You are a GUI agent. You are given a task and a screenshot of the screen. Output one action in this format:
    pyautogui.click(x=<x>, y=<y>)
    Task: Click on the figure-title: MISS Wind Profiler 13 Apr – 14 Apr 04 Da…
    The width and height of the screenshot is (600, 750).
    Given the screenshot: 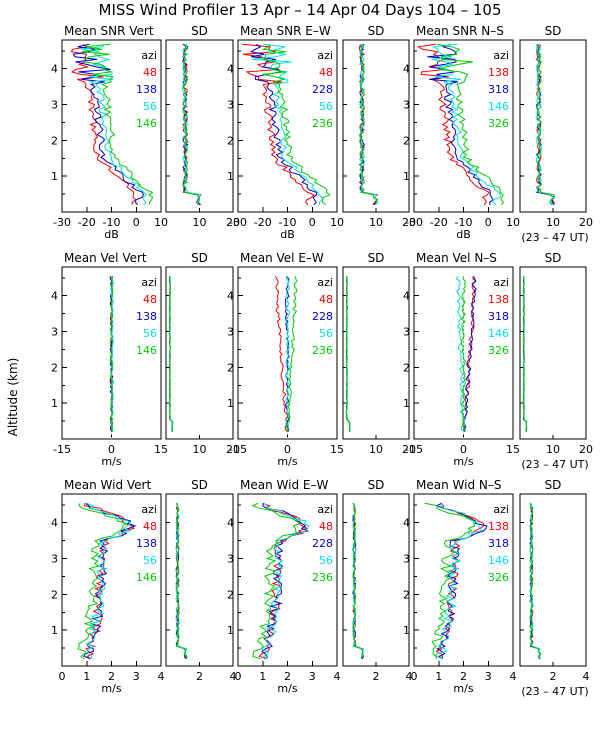 What is the action you would take?
    pyautogui.click(x=300, y=10)
    